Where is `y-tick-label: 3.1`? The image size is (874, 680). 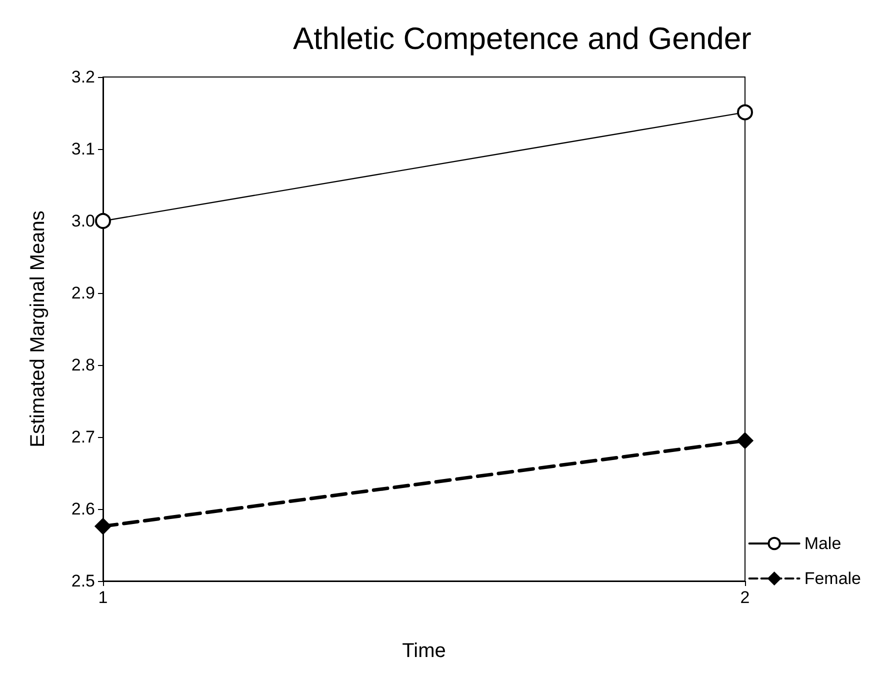 y-tick-label: 3.1 is located at coordinates (83, 149).